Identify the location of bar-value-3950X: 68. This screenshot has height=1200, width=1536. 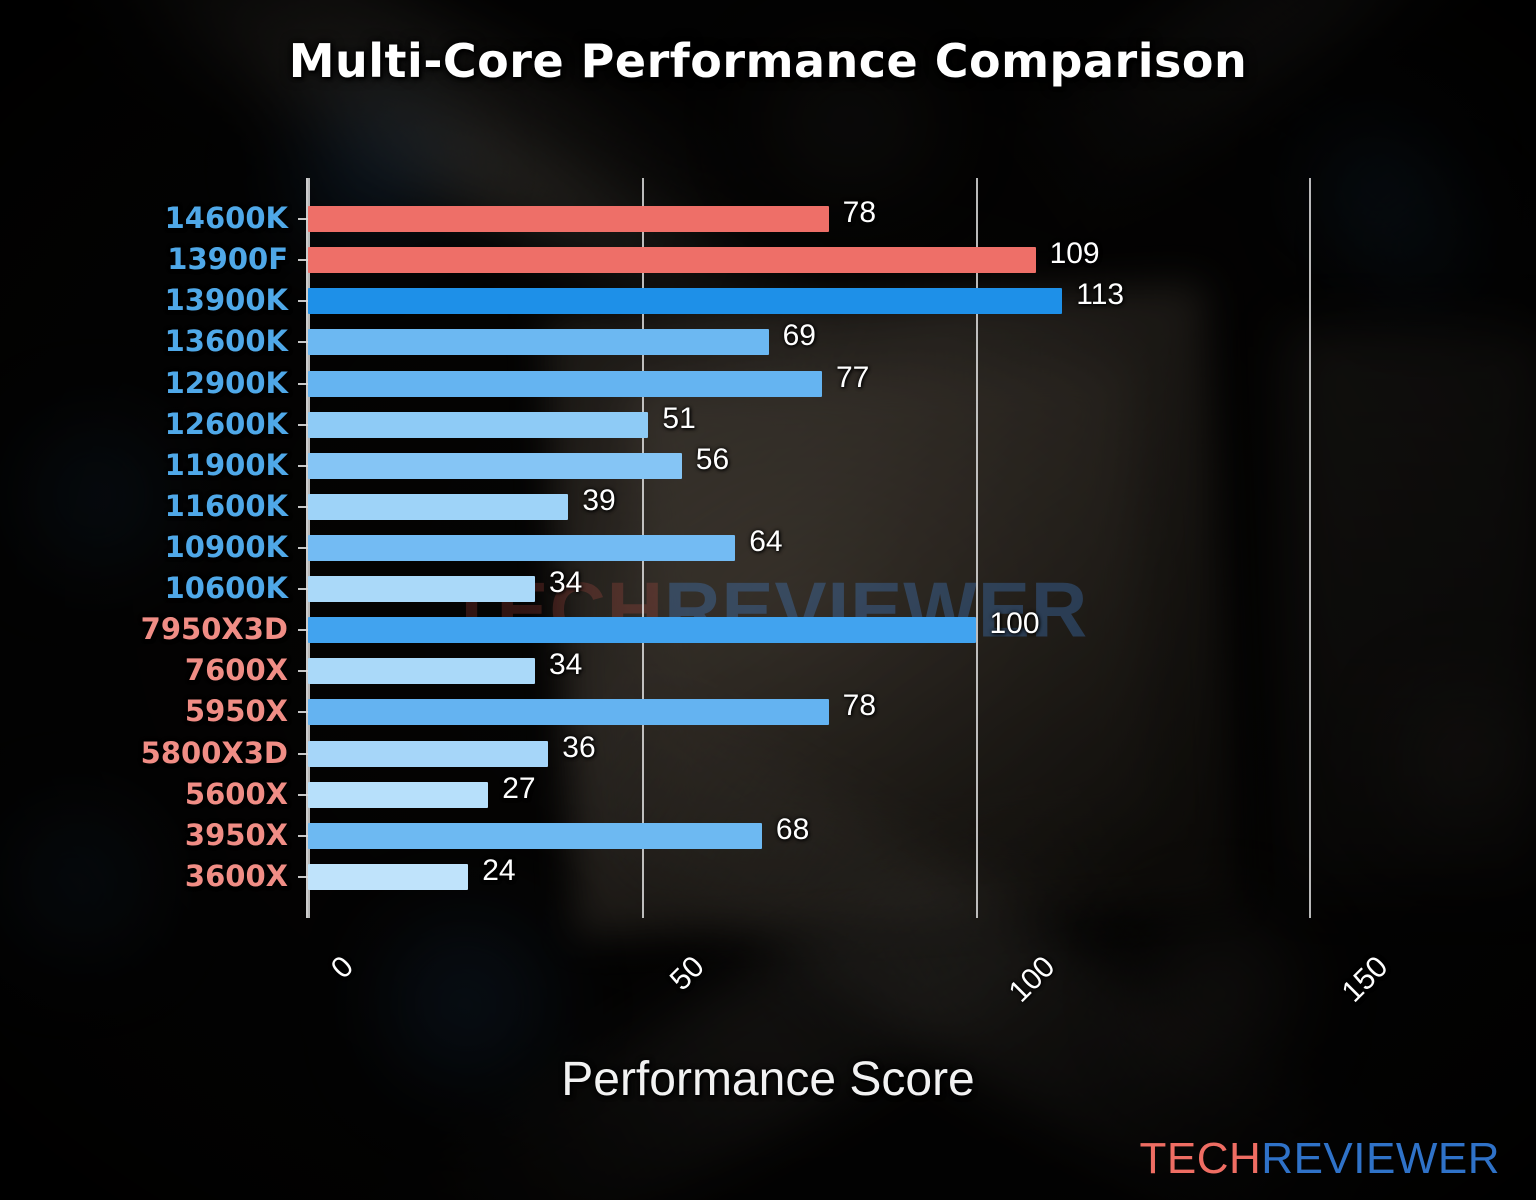
(792, 829).